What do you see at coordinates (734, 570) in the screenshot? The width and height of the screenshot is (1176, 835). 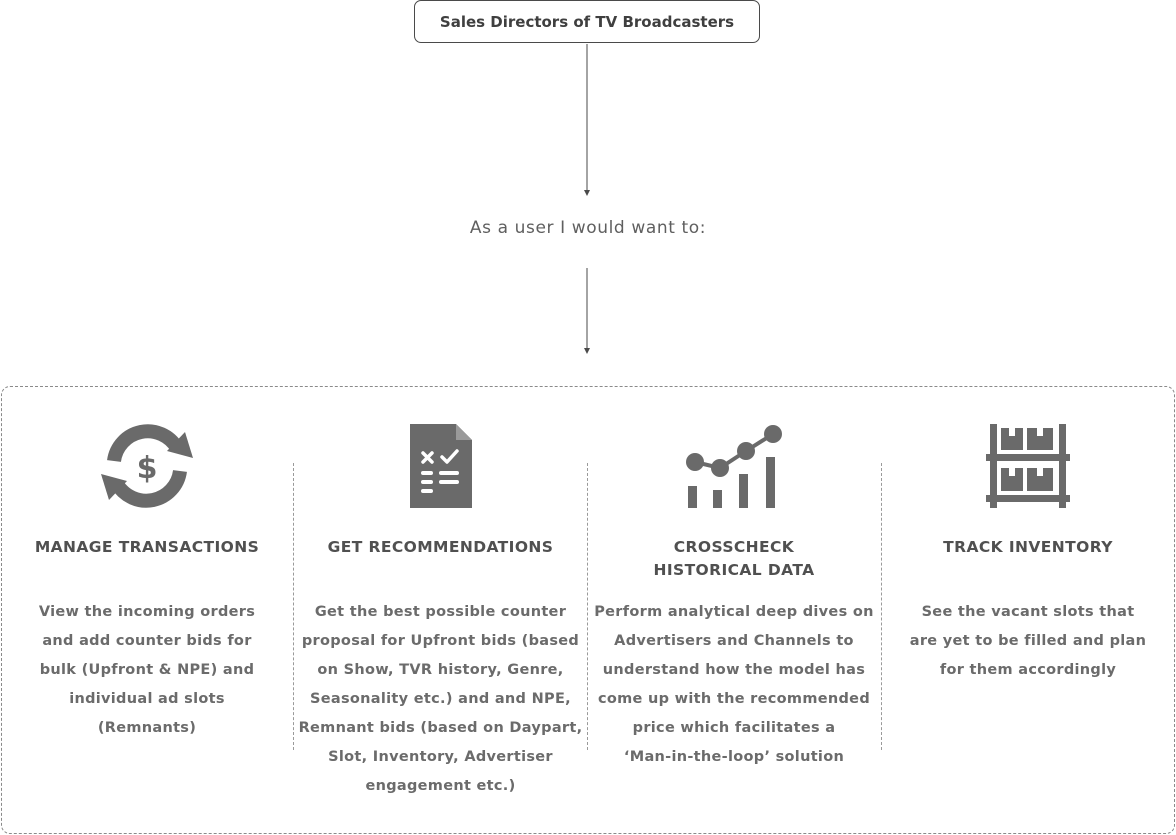 I see `title-line: HISTORICAL DATA` at bounding box center [734, 570].